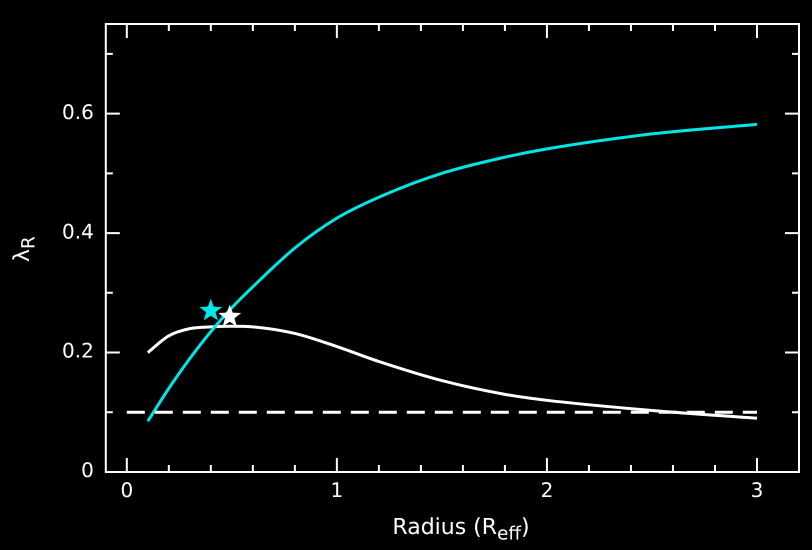  Describe the element at coordinates (127, 490) in the screenshot. I see `x-tick-label: 0` at that location.